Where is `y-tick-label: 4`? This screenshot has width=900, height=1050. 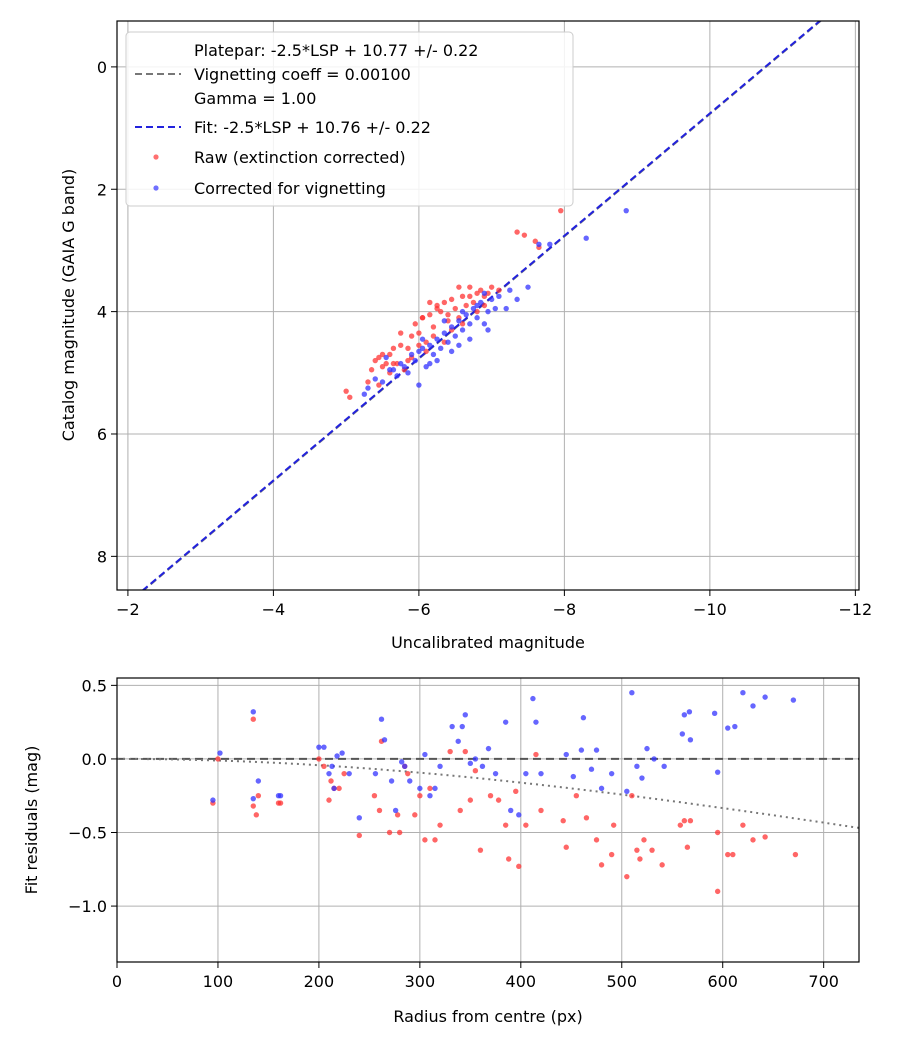
y-tick-label: 4 is located at coordinates (102, 312).